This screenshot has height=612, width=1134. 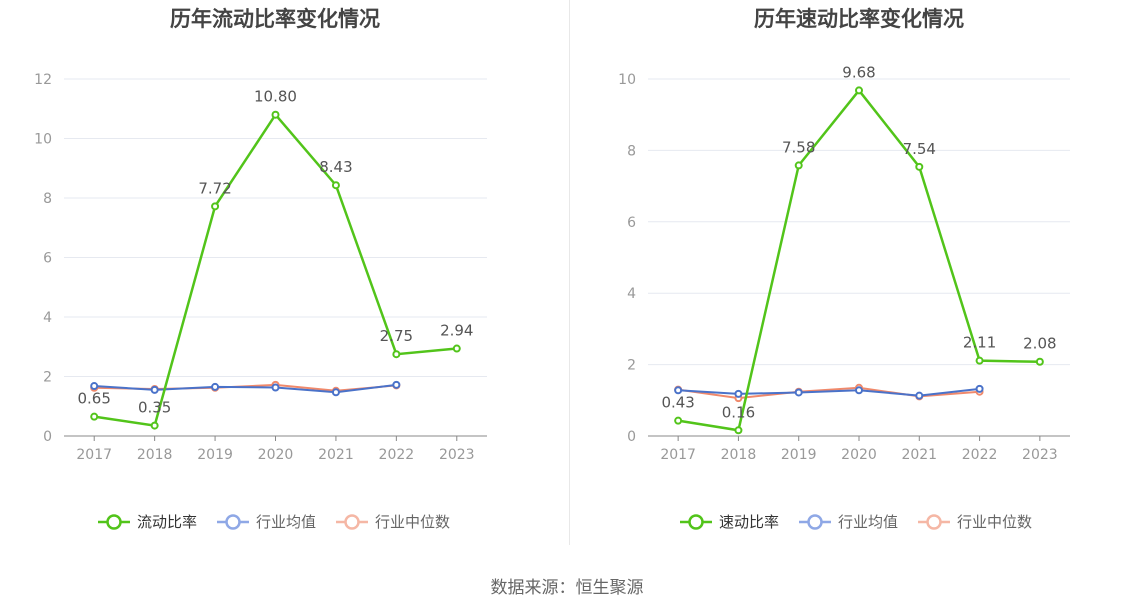 I want to click on data-label: 2.11, so click(x=979, y=343).